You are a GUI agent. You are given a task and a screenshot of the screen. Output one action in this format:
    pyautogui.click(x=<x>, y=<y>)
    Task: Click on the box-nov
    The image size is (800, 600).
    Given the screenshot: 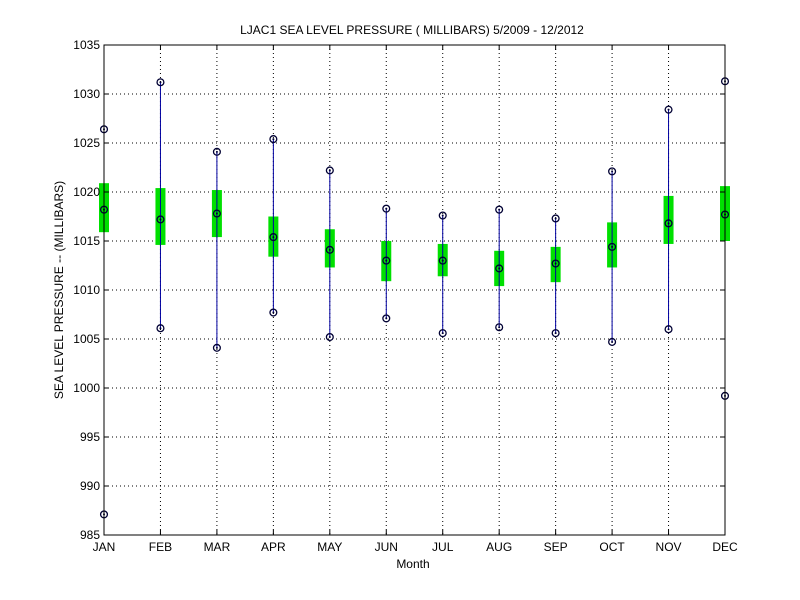 What is the action you would take?
    pyautogui.click(x=668, y=219)
    